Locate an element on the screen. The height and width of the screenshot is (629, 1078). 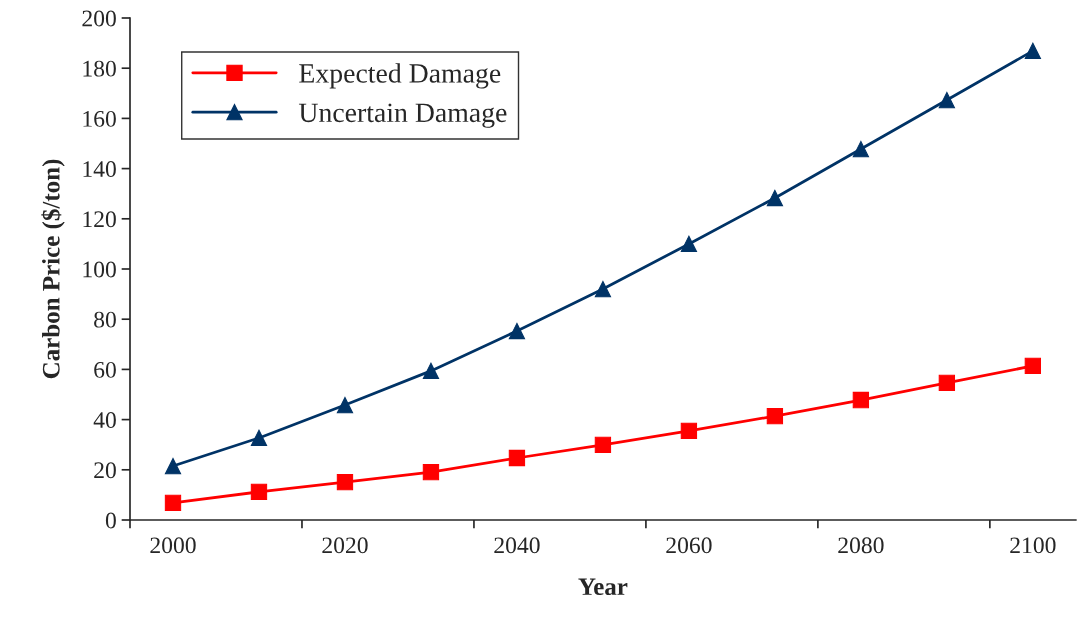
x-tick-label: 2060 is located at coordinates (689, 545).